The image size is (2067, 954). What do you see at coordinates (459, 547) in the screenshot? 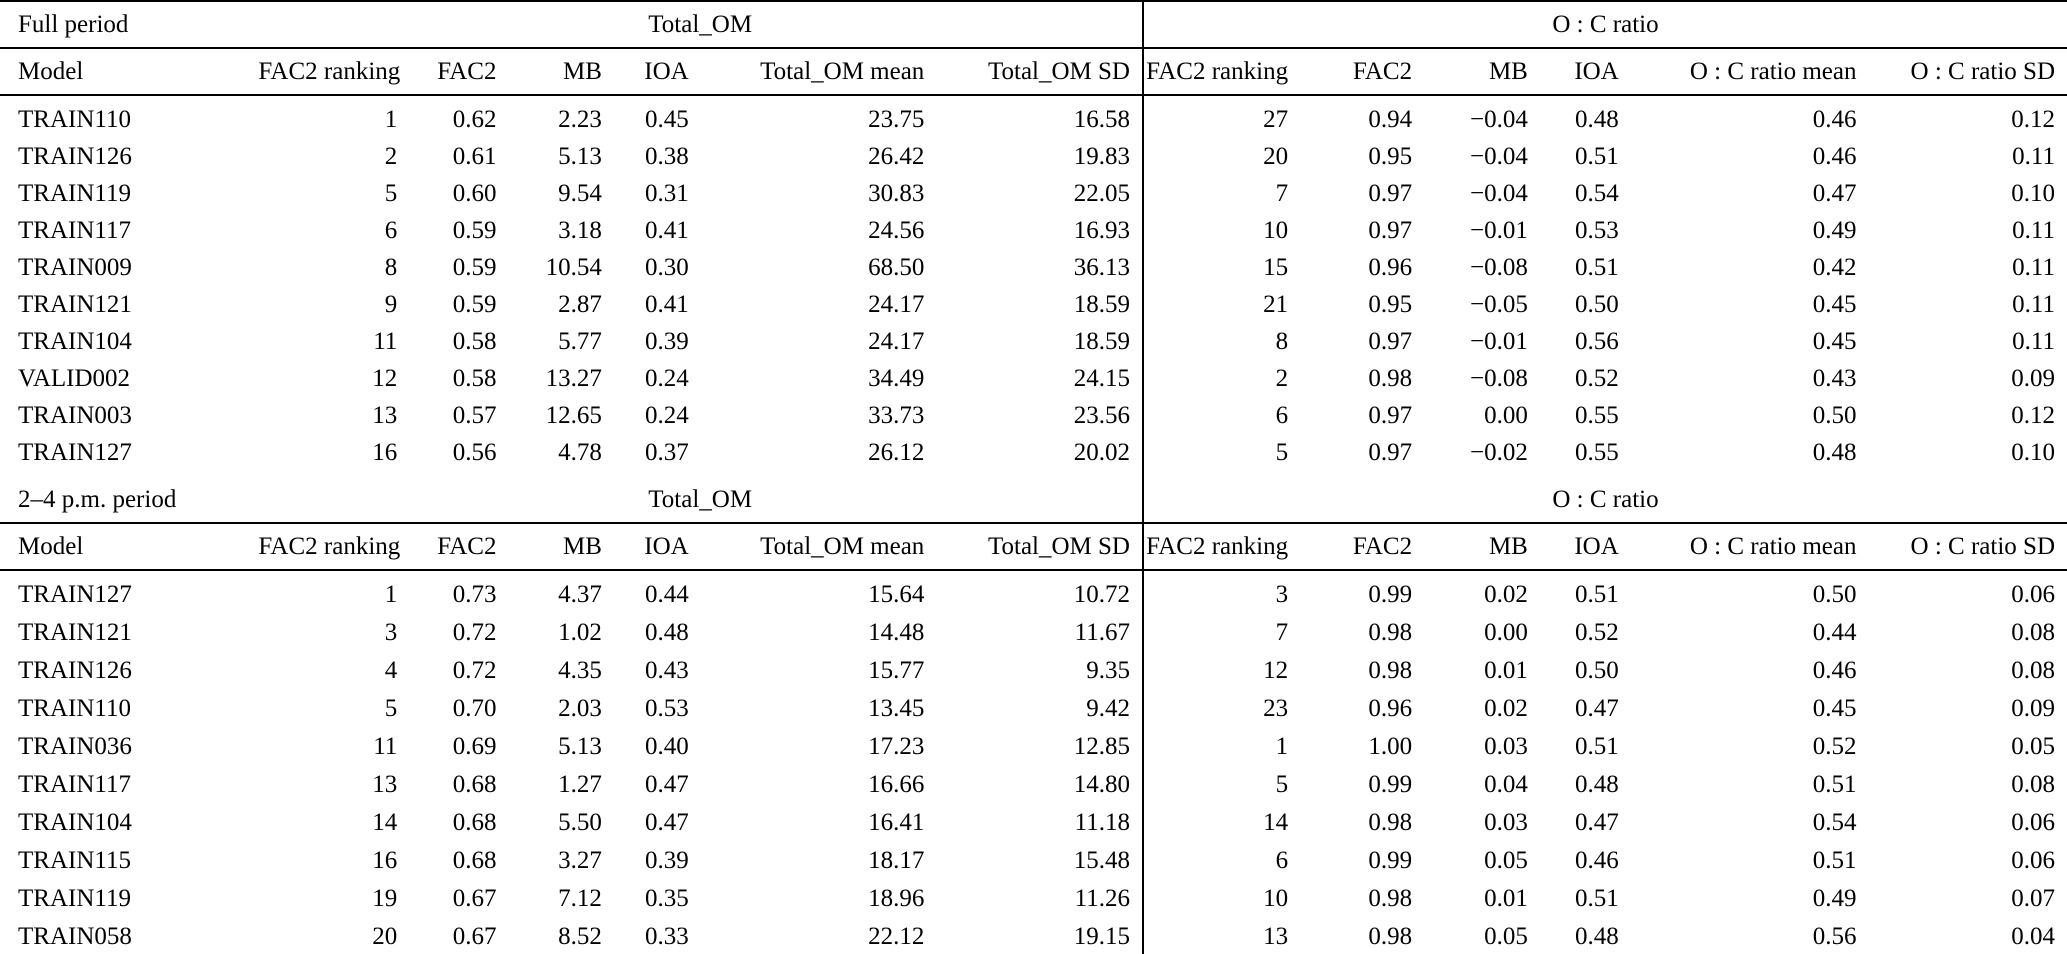
I see `column-header-fac2: FAC2` at bounding box center [459, 547].